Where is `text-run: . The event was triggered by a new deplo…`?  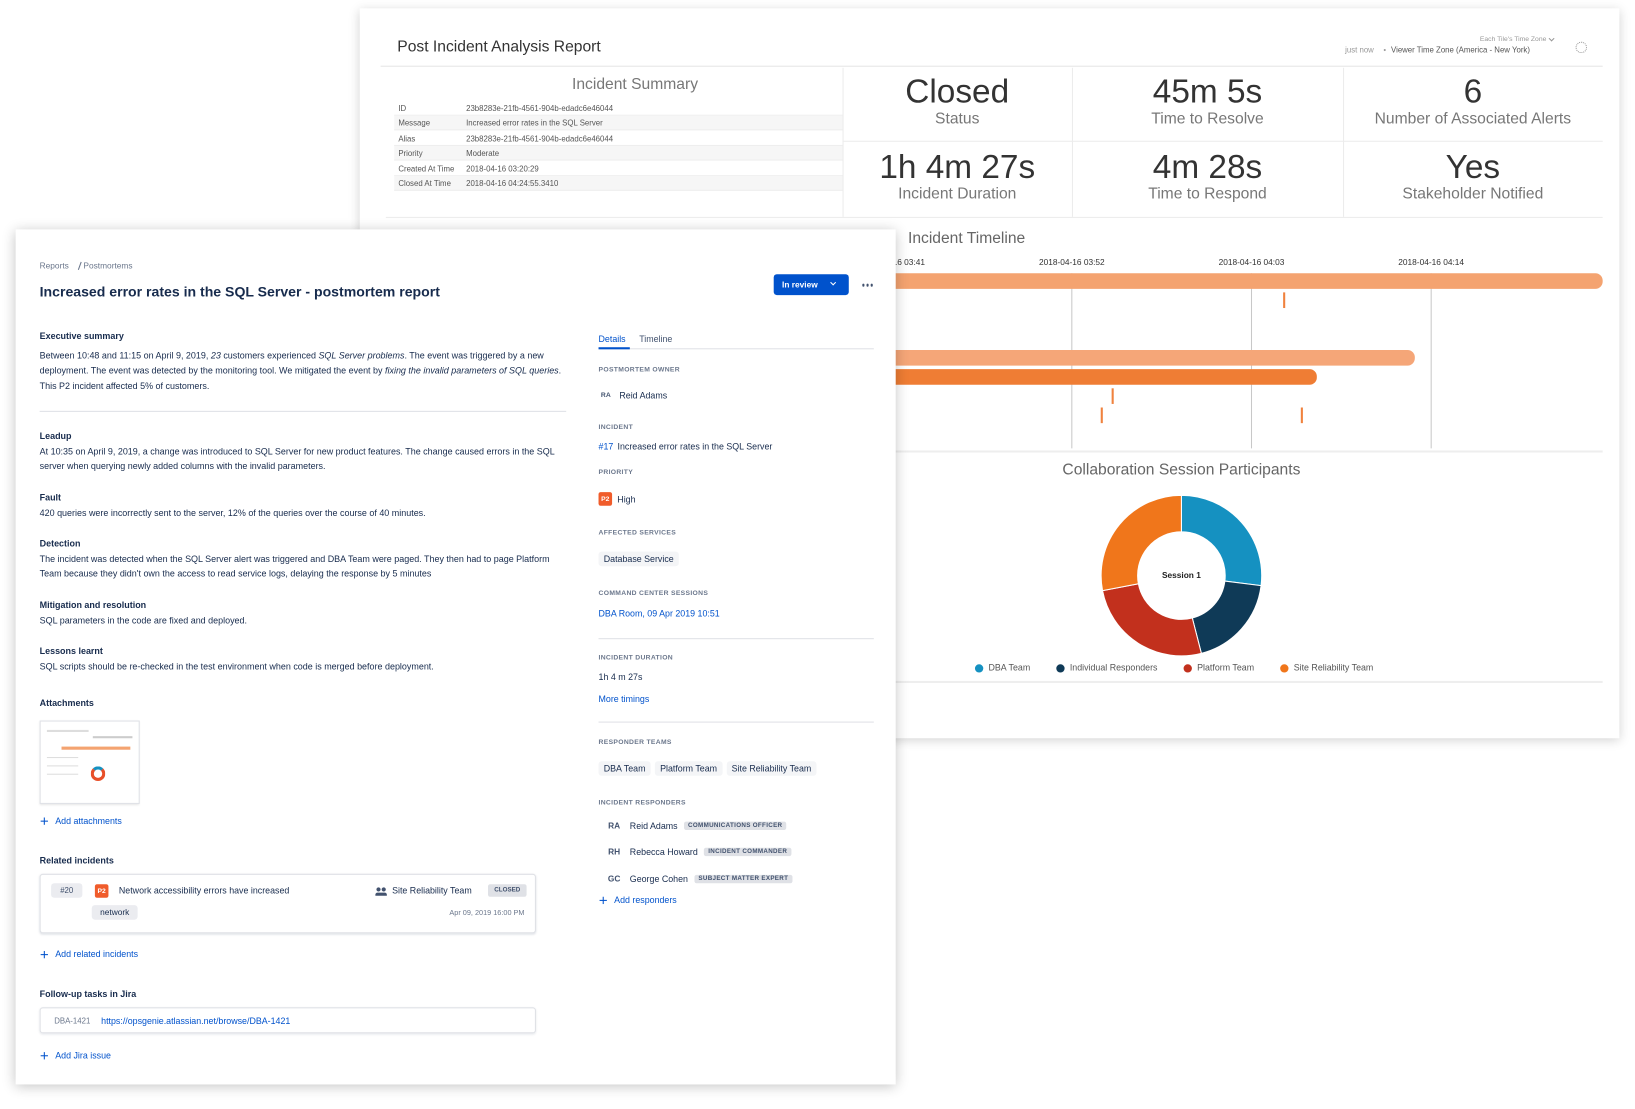
text-run: . The event was triggered by a new deplo… is located at coordinates (291, 362).